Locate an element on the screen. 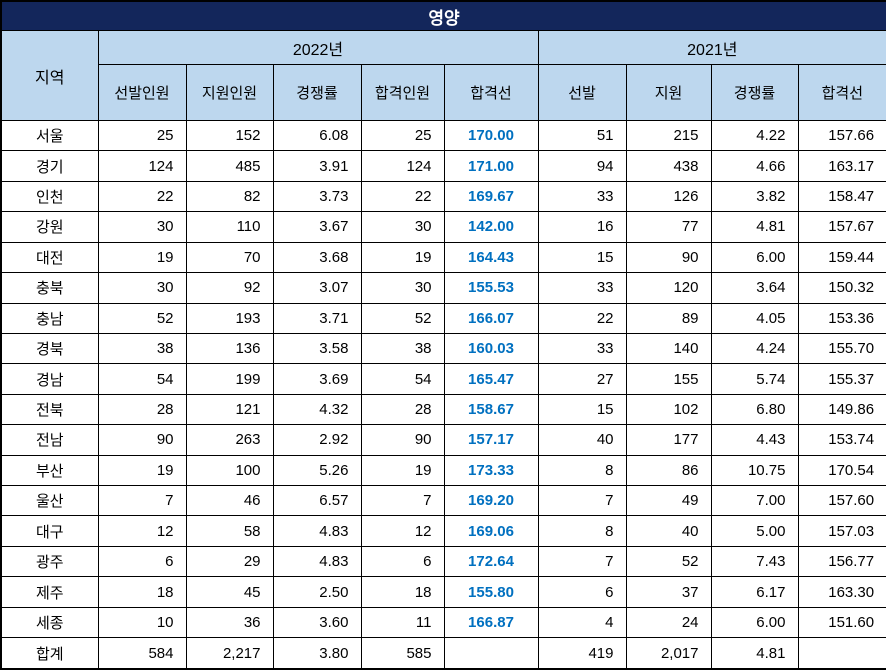 The width and height of the screenshot is (886, 670). value-2022-cell: 5.26 is located at coordinates (317, 470).